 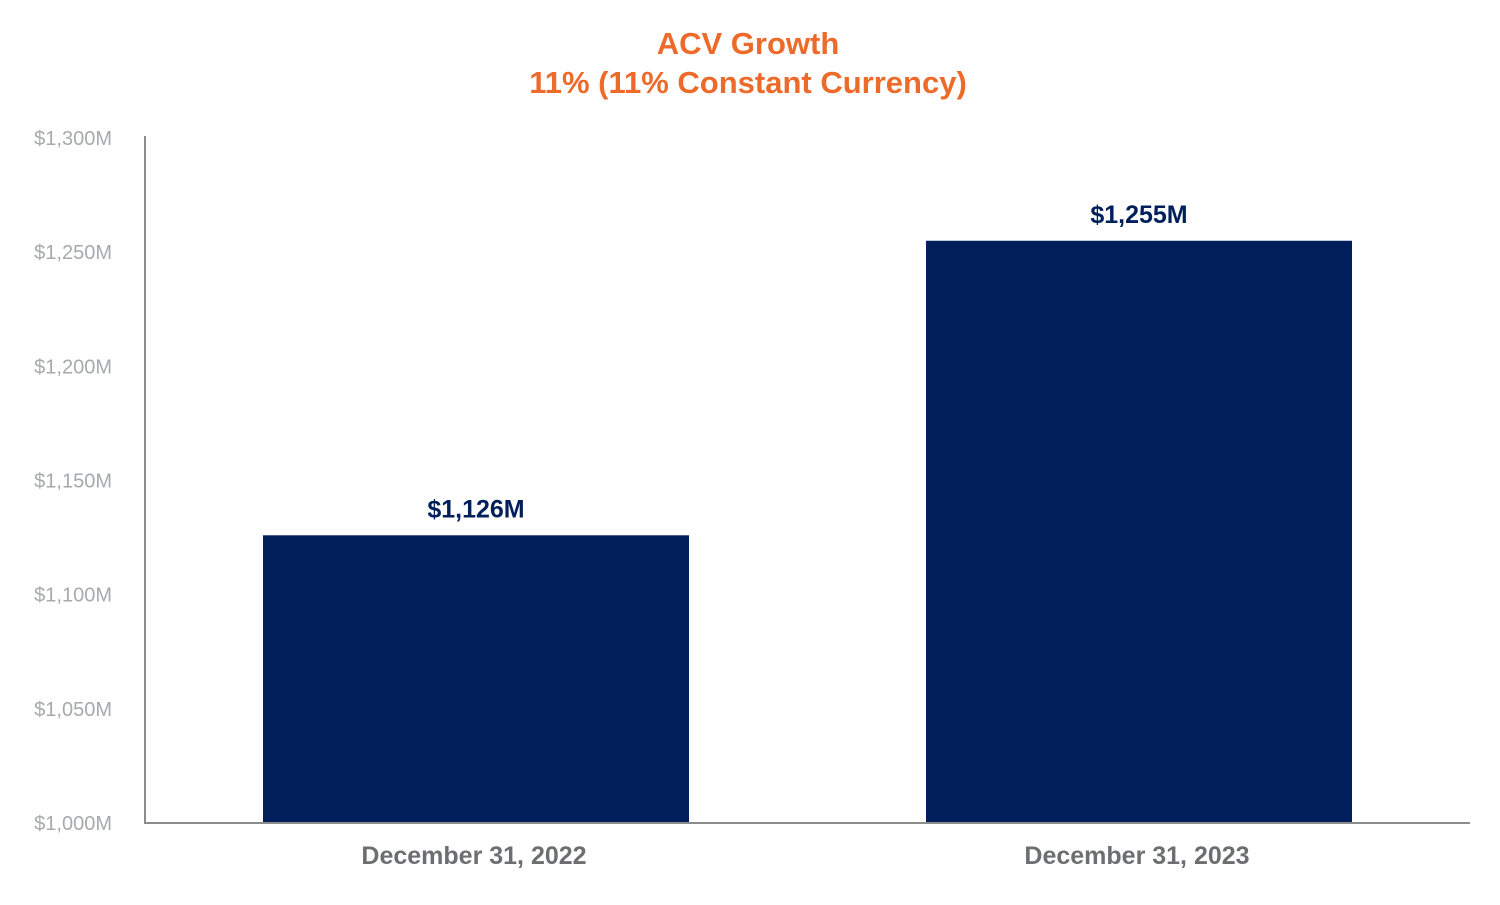 What do you see at coordinates (805, 856) in the screenshot?
I see `x-axis-ticks: December 31, 2022 December 31, 2023` at bounding box center [805, 856].